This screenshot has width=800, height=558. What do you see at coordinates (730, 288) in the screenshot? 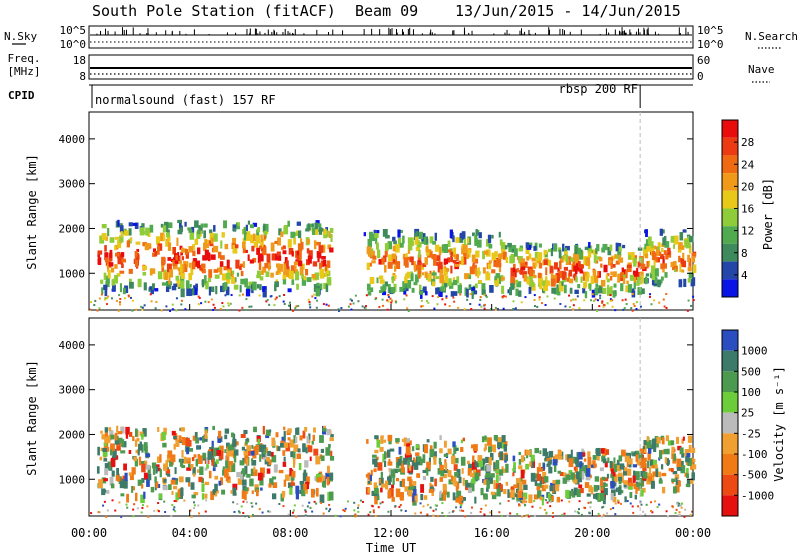
I see `colorbar-swatch` at bounding box center [730, 288].